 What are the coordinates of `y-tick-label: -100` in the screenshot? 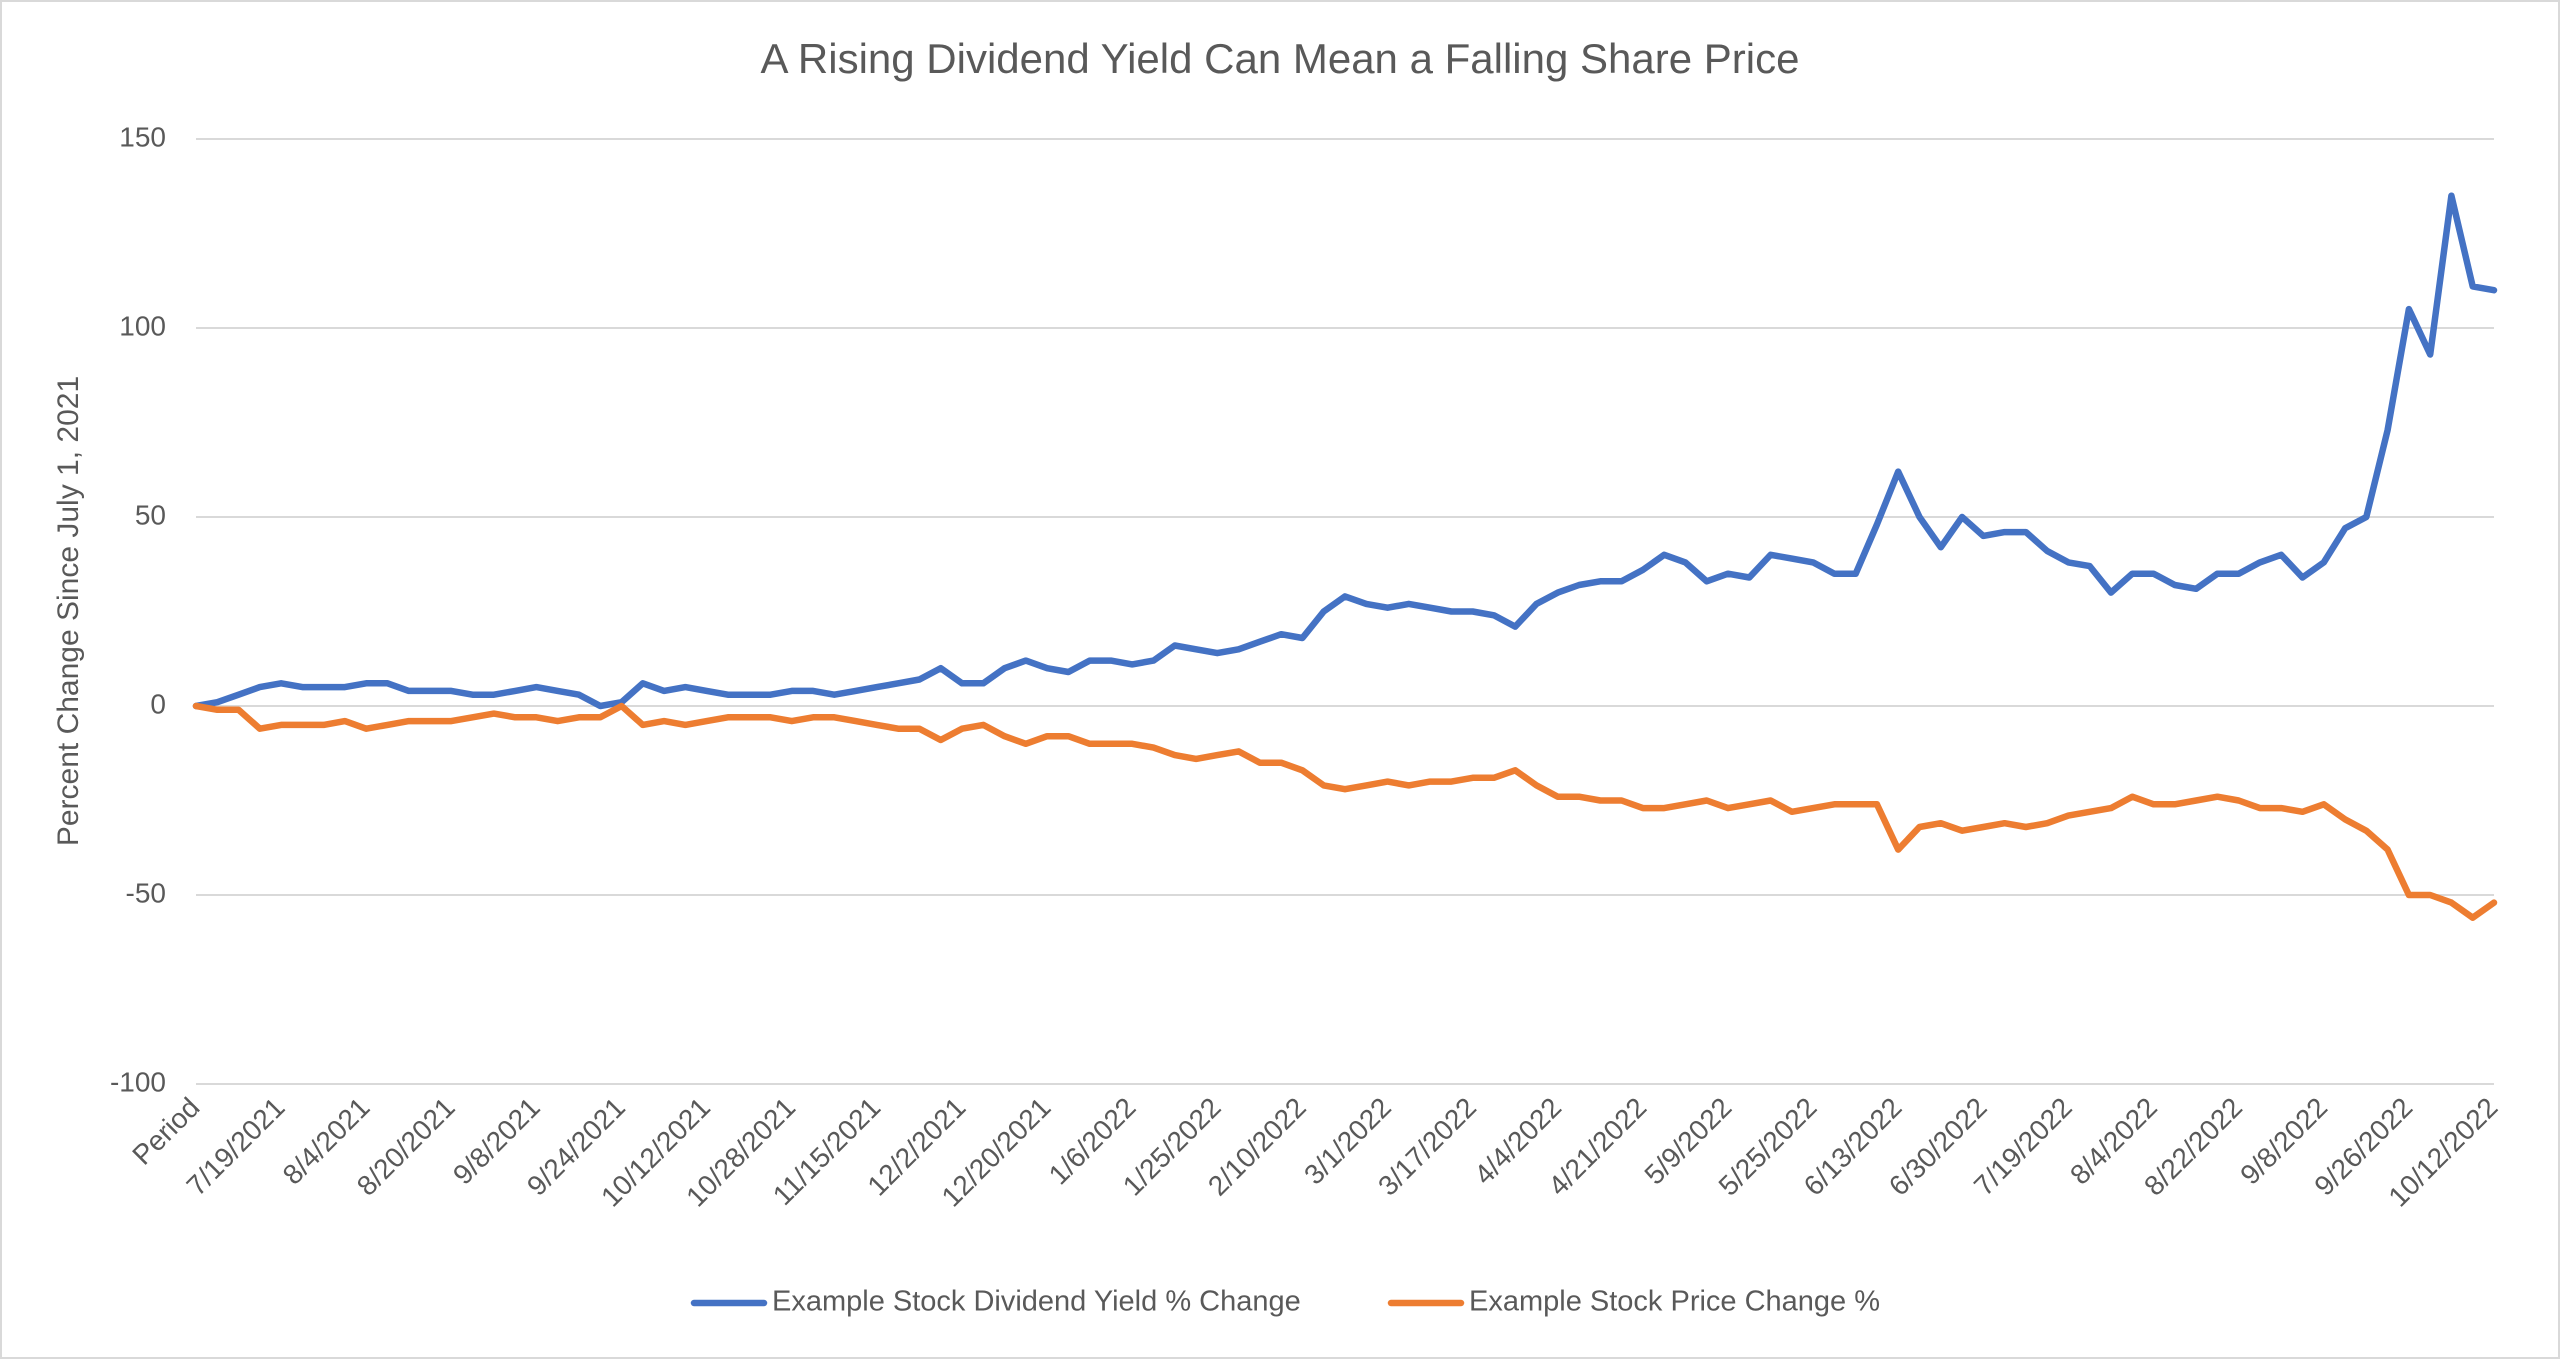 It's located at (138, 1081).